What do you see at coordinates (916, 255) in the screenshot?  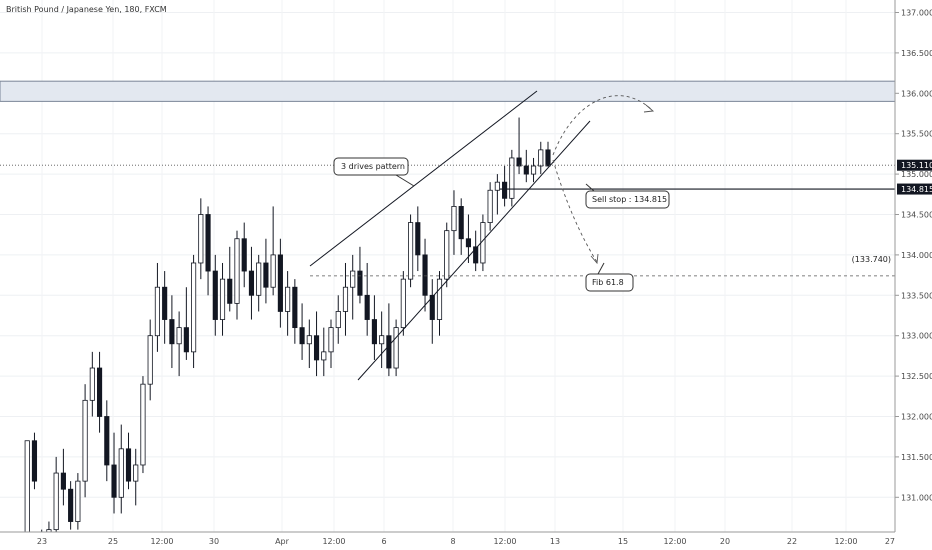 I see `price-tick-label: 134.000` at bounding box center [916, 255].